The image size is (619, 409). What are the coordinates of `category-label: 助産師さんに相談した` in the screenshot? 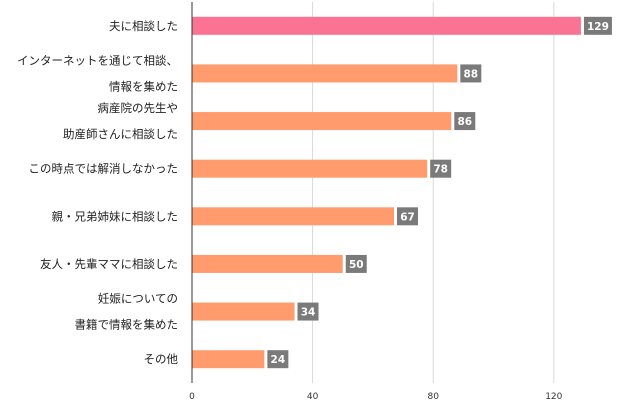 It's located at (120, 134).